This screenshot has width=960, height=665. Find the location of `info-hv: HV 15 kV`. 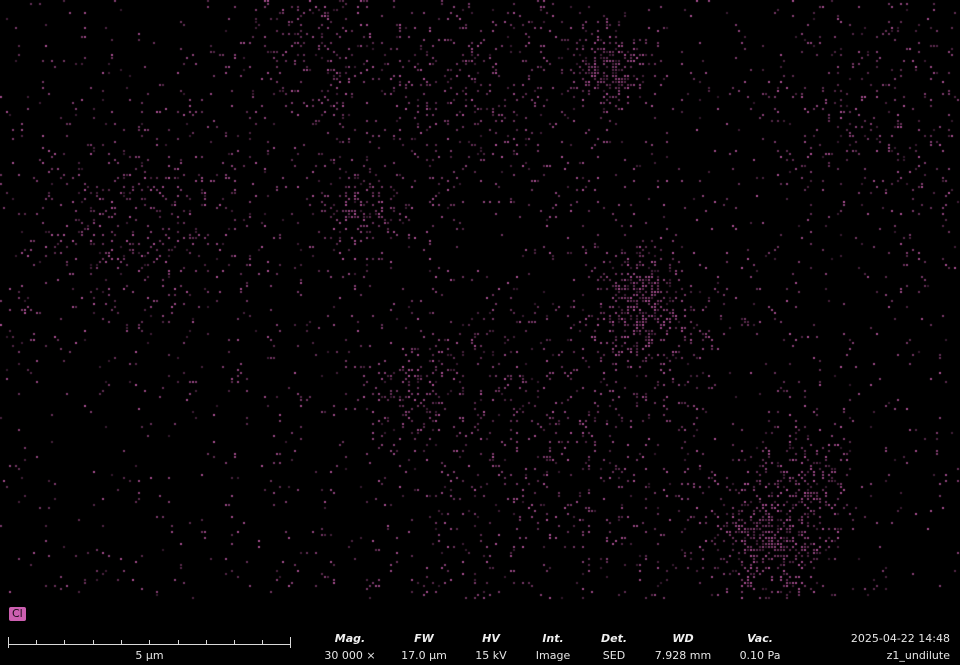

info-hv: HV 15 kV is located at coordinates (491, 647).